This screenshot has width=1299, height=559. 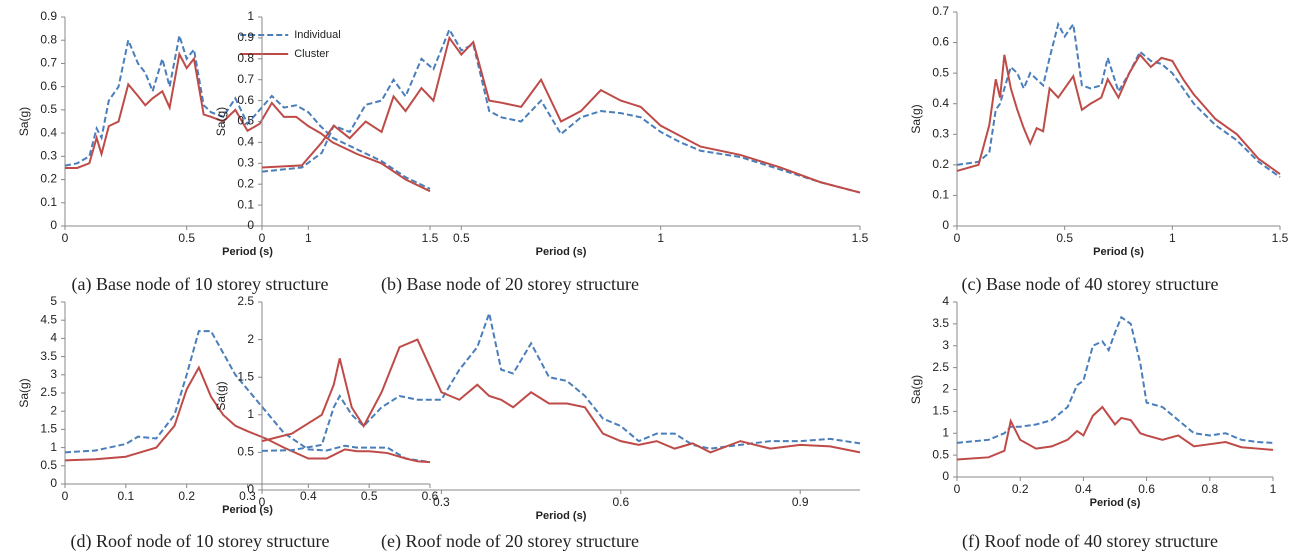 I want to click on y-tick-label: 4.5, so click(x=48, y=319).